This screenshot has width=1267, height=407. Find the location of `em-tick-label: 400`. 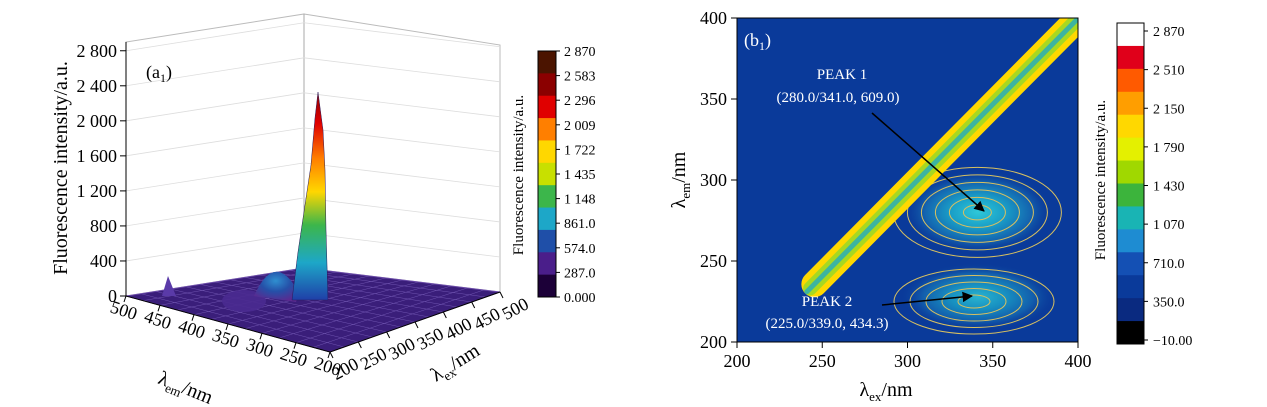

em-tick-label: 400 is located at coordinates (192, 328).